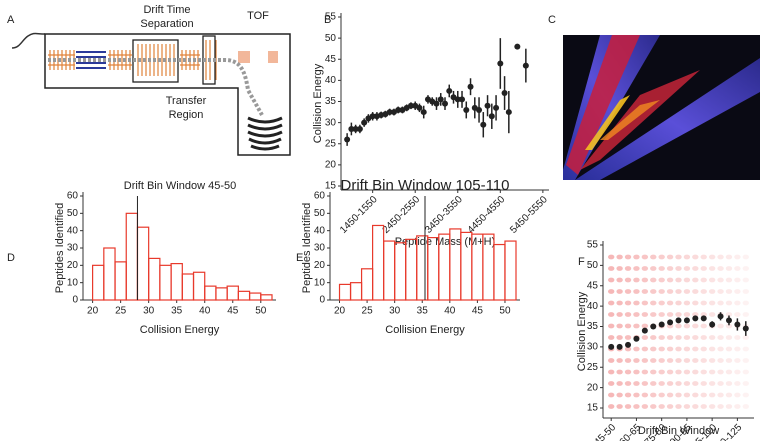 The image size is (771, 441). What do you see at coordinates (166, 24) in the screenshot?
I see `diagram-label: Separation` at bounding box center [166, 24].